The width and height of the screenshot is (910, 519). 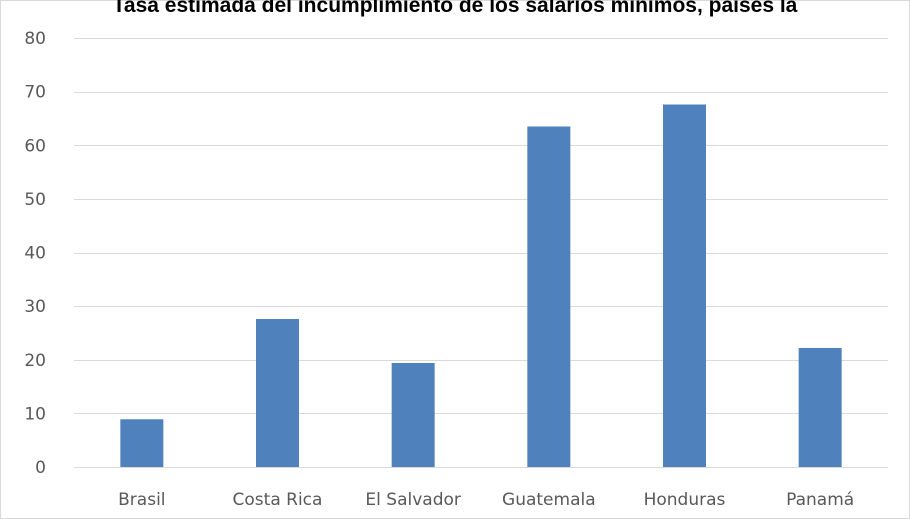 I want to click on x-tick-label: Brasil, so click(x=141, y=500).